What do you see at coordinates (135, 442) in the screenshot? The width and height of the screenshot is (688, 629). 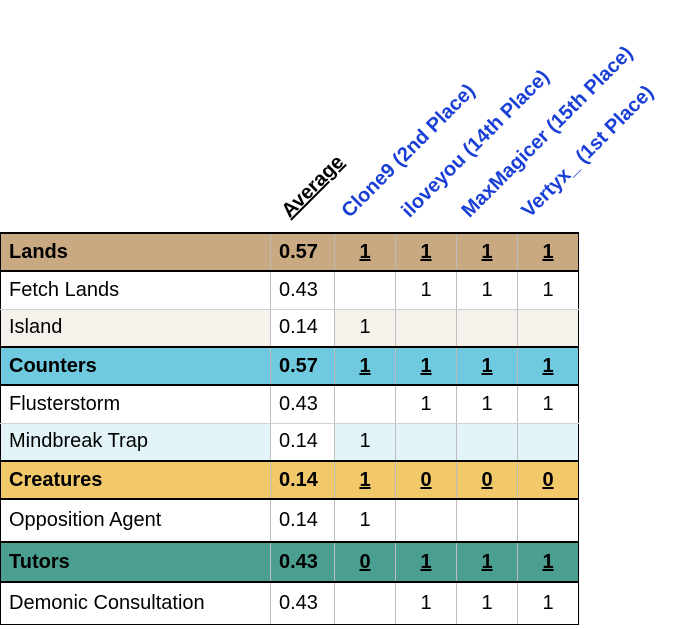 I see `row-name-cell: Mindbreak Trap` at bounding box center [135, 442].